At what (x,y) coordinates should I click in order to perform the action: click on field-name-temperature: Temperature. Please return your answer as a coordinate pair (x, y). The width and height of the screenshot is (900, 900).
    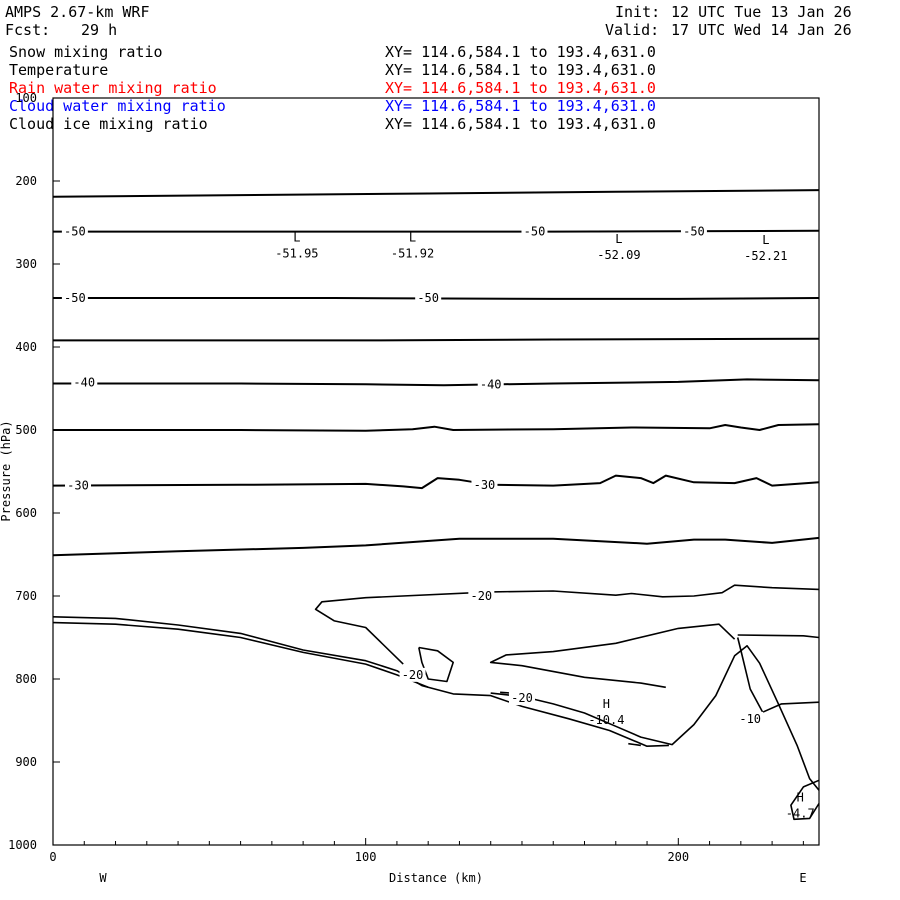
    Looking at the image, I should click on (59, 70).